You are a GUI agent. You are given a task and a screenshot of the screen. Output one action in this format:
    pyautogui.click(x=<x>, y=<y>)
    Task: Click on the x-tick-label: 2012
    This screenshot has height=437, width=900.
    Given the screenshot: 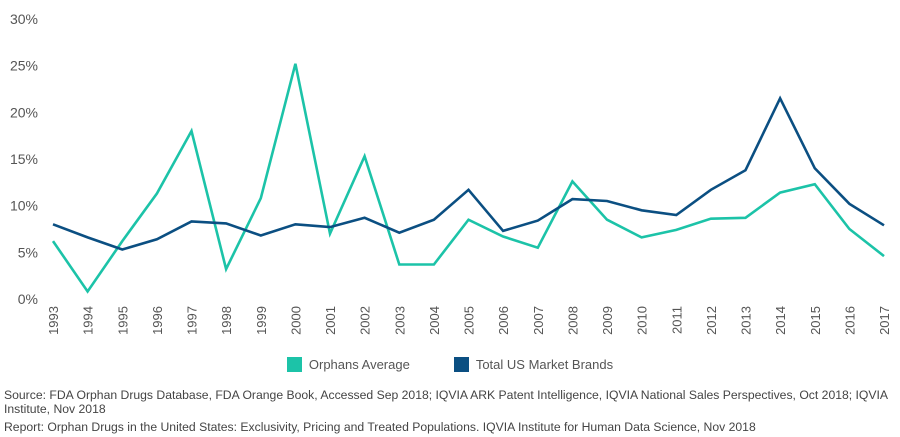 What is the action you would take?
    pyautogui.click(x=711, y=320)
    